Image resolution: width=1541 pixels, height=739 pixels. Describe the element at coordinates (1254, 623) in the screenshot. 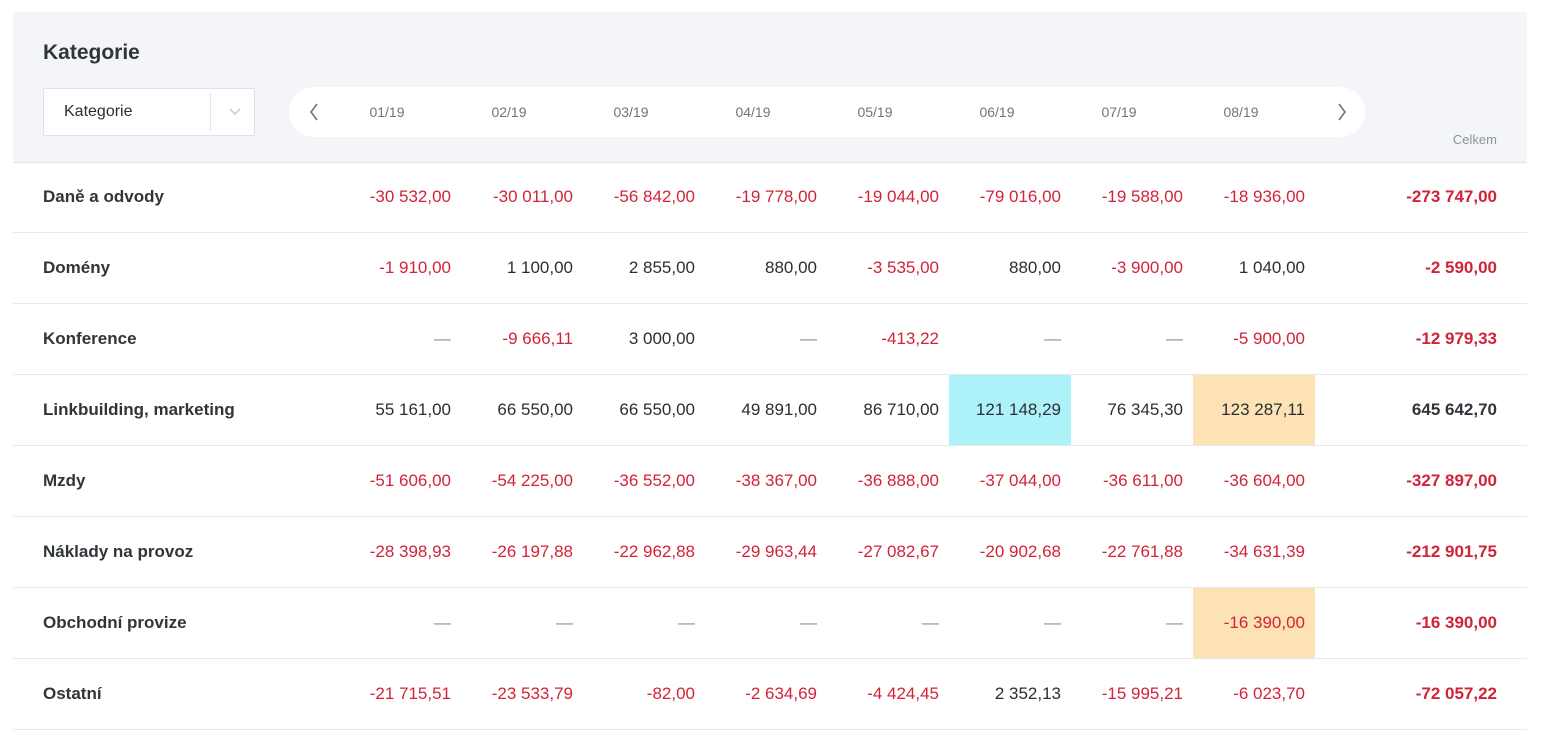

I see `value-cell: -16 390,00` at that location.